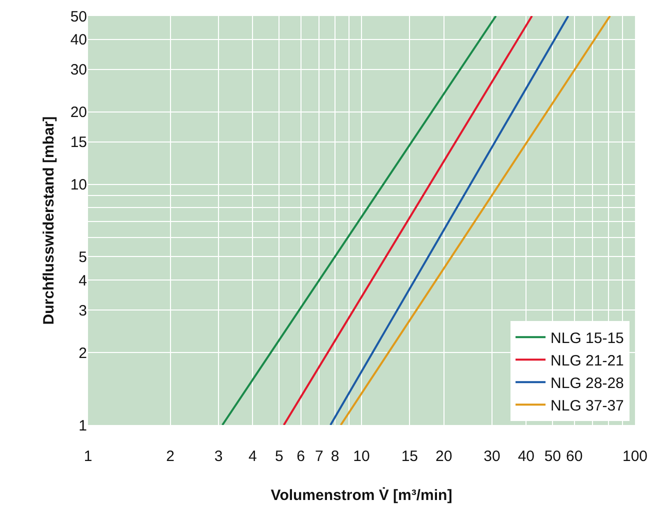 The height and width of the screenshot is (520, 665). I want to click on x-tick-label: 7, so click(319, 456).